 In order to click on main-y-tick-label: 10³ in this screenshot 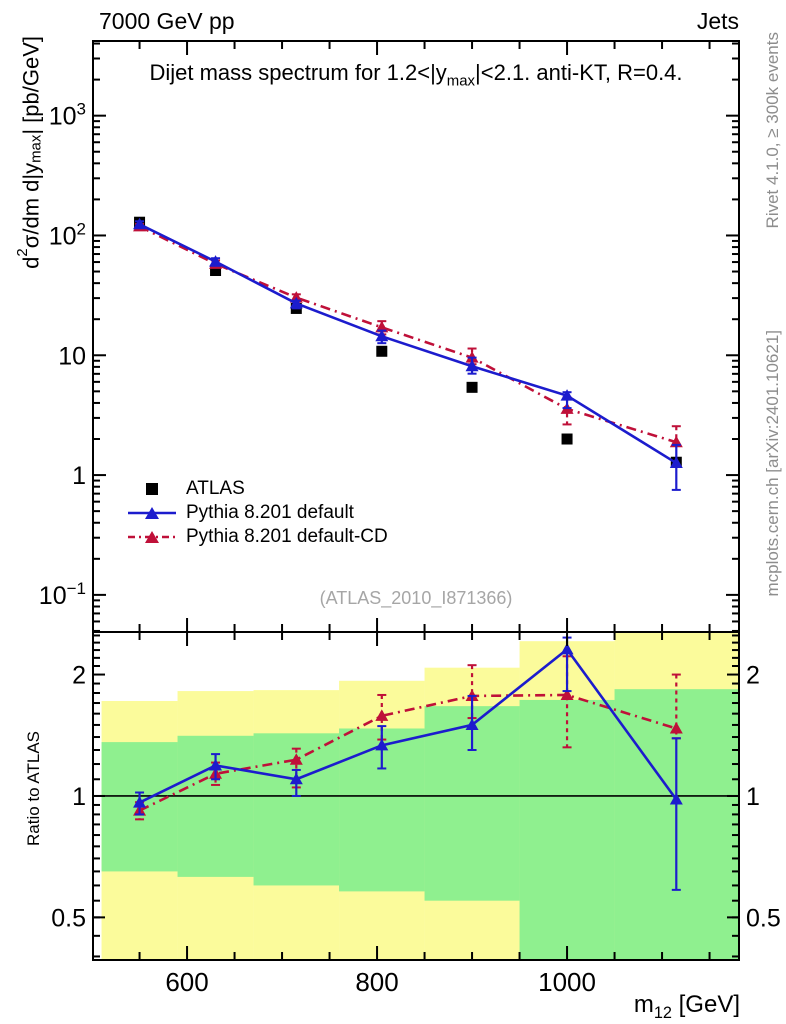, I will do `click(67, 115)`.